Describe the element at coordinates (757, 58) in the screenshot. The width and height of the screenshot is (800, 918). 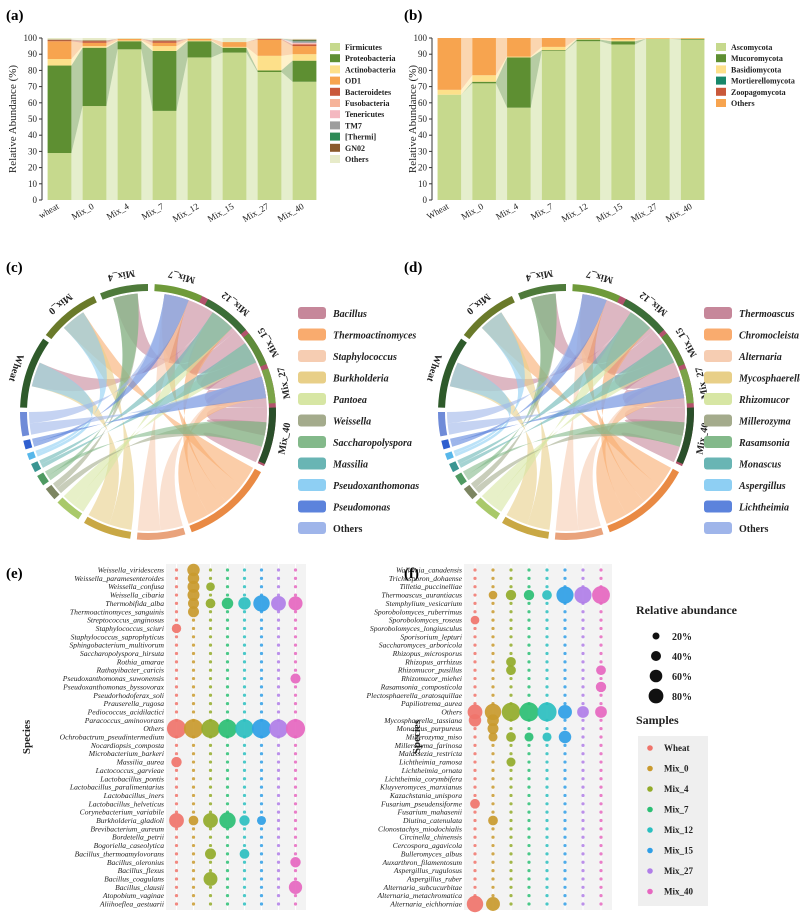
I see `legend-label: Mucoromycota` at that location.